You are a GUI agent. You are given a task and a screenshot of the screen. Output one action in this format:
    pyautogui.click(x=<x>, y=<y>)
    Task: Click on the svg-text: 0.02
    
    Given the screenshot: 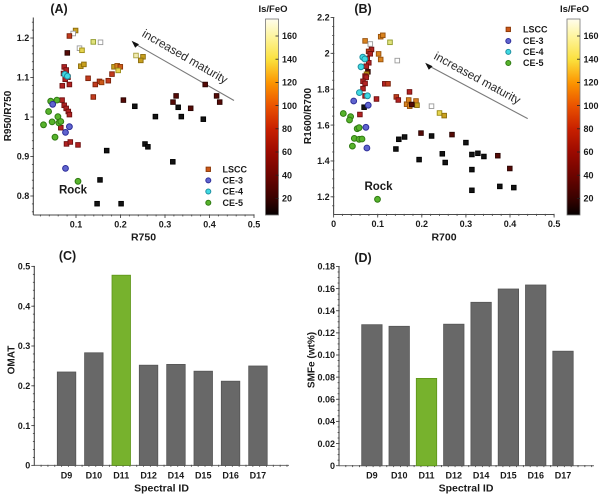 What is the action you would take?
    pyautogui.click(x=326, y=444)
    